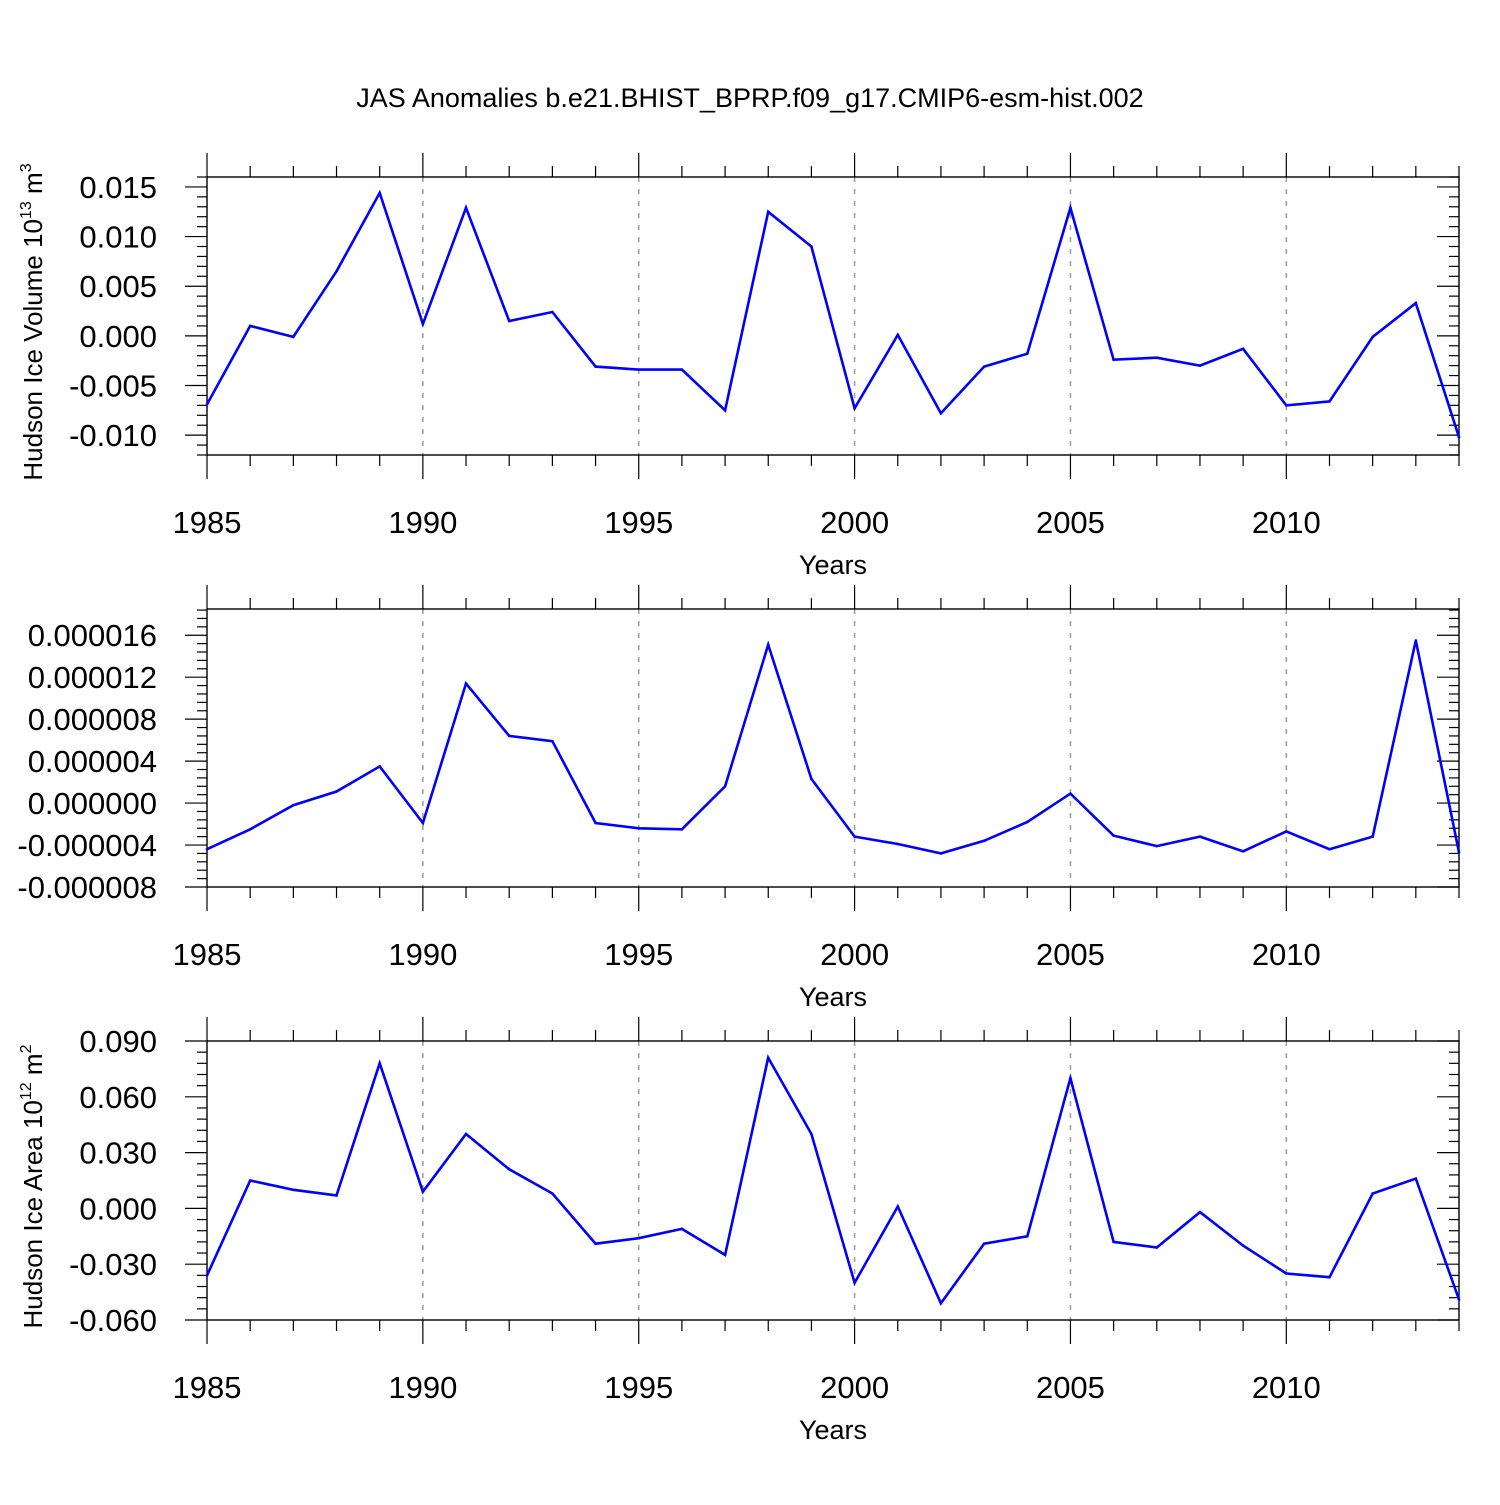 This screenshot has height=1505, width=1500. What do you see at coordinates (1372, 337) in the screenshot?
I see `panel-1-point-2012` at bounding box center [1372, 337].